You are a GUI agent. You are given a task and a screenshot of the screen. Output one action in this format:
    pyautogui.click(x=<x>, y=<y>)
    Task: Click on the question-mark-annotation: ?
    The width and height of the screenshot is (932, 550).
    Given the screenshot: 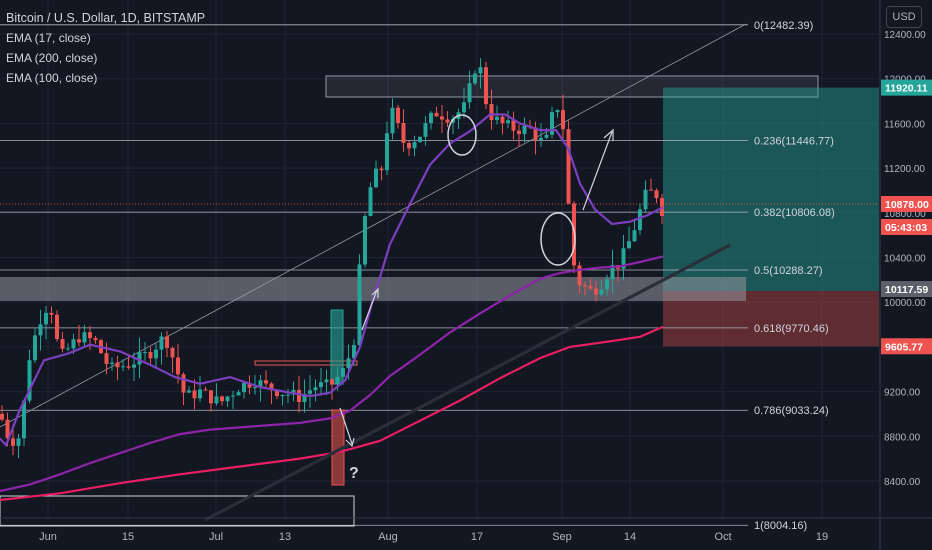 What is the action you would take?
    pyautogui.click(x=354, y=473)
    